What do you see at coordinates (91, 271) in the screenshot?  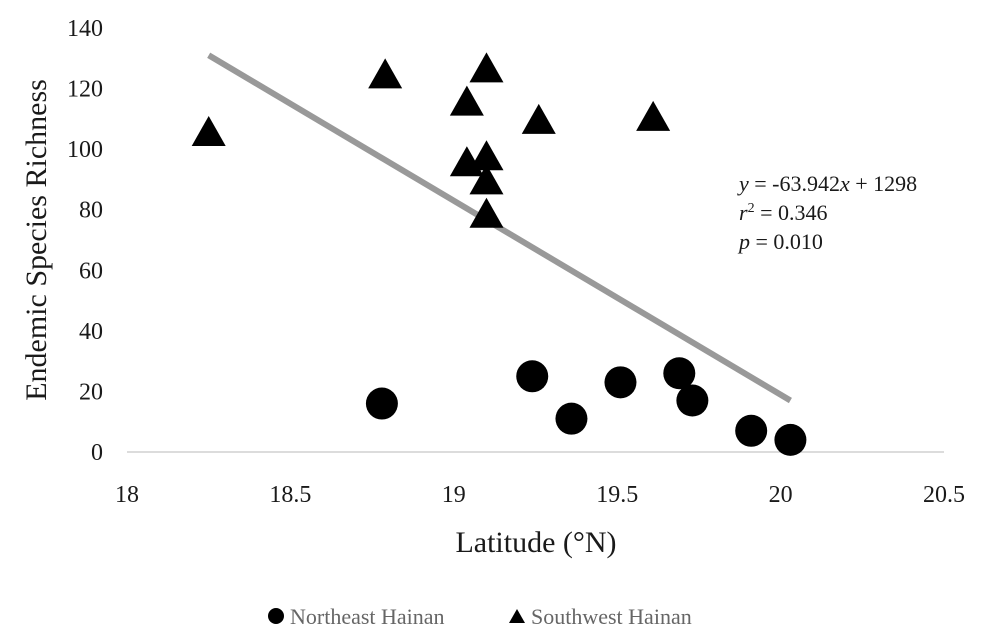 I see `y-tick-label: 60` at bounding box center [91, 271].